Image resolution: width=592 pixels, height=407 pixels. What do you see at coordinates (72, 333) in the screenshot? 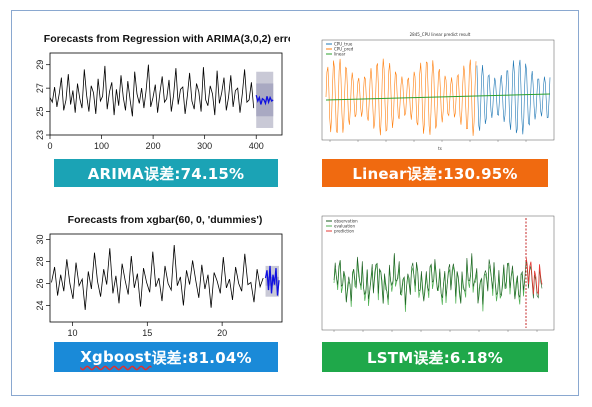
I see `xgbar-xtick-label: 10` at bounding box center [72, 333].